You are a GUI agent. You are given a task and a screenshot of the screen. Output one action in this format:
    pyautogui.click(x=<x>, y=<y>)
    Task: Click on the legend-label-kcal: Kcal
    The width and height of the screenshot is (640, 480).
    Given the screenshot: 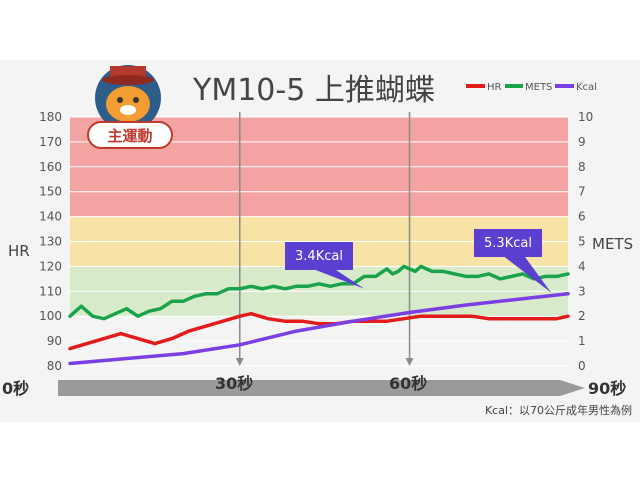 What is the action you would take?
    pyautogui.click(x=586, y=87)
    